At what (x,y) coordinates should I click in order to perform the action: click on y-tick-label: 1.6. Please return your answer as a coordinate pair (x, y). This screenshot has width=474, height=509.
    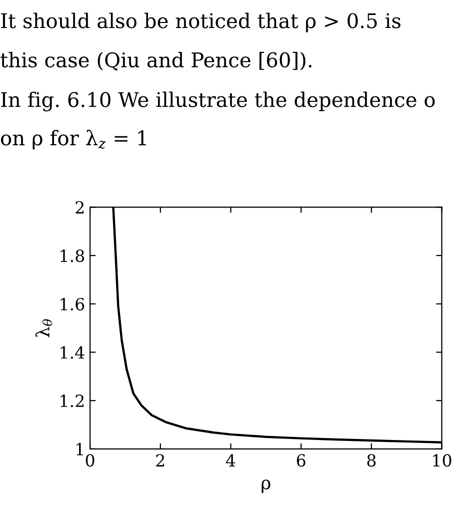
    Looking at the image, I should click on (72, 304).